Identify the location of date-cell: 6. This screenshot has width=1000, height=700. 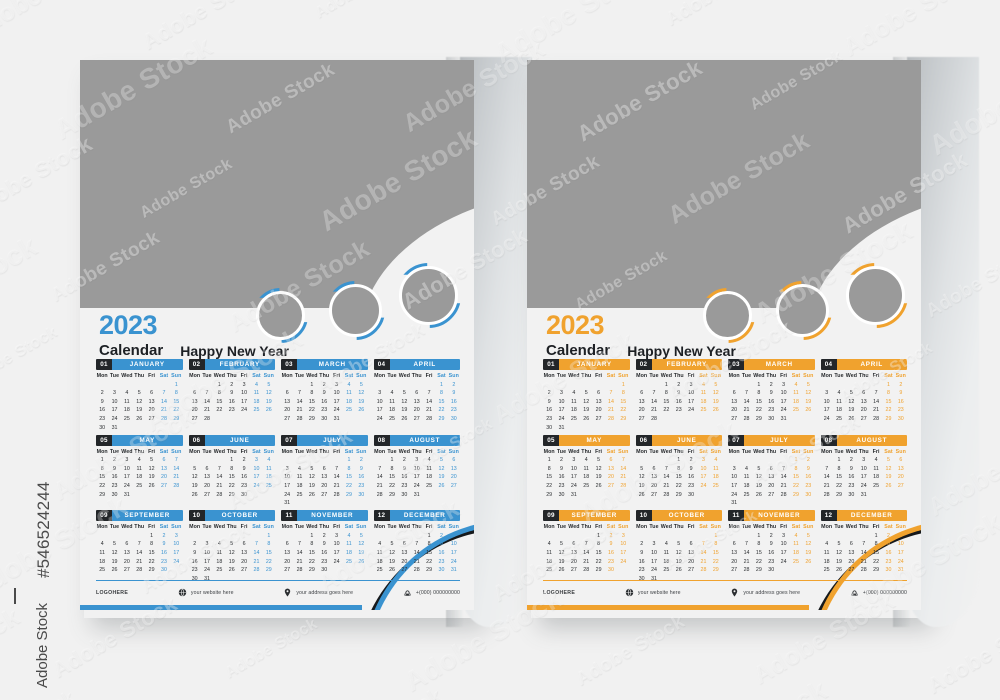
(207, 468).